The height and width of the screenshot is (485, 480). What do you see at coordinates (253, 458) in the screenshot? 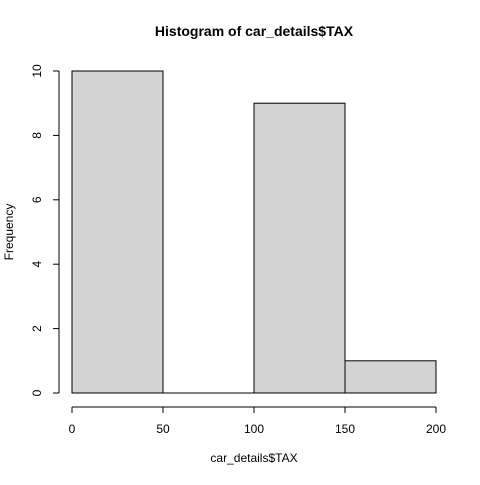
I see `x-axis-label: car_details$TAX` at bounding box center [253, 458].